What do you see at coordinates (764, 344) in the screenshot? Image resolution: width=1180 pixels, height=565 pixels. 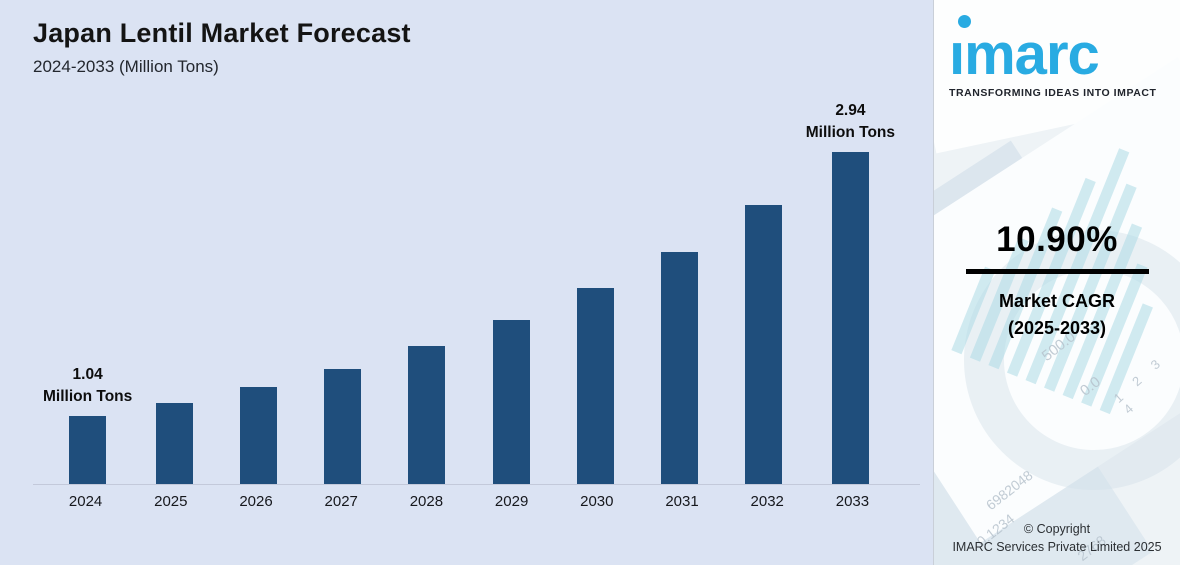 I see `bar-2032` at bounding box center [764, 344].